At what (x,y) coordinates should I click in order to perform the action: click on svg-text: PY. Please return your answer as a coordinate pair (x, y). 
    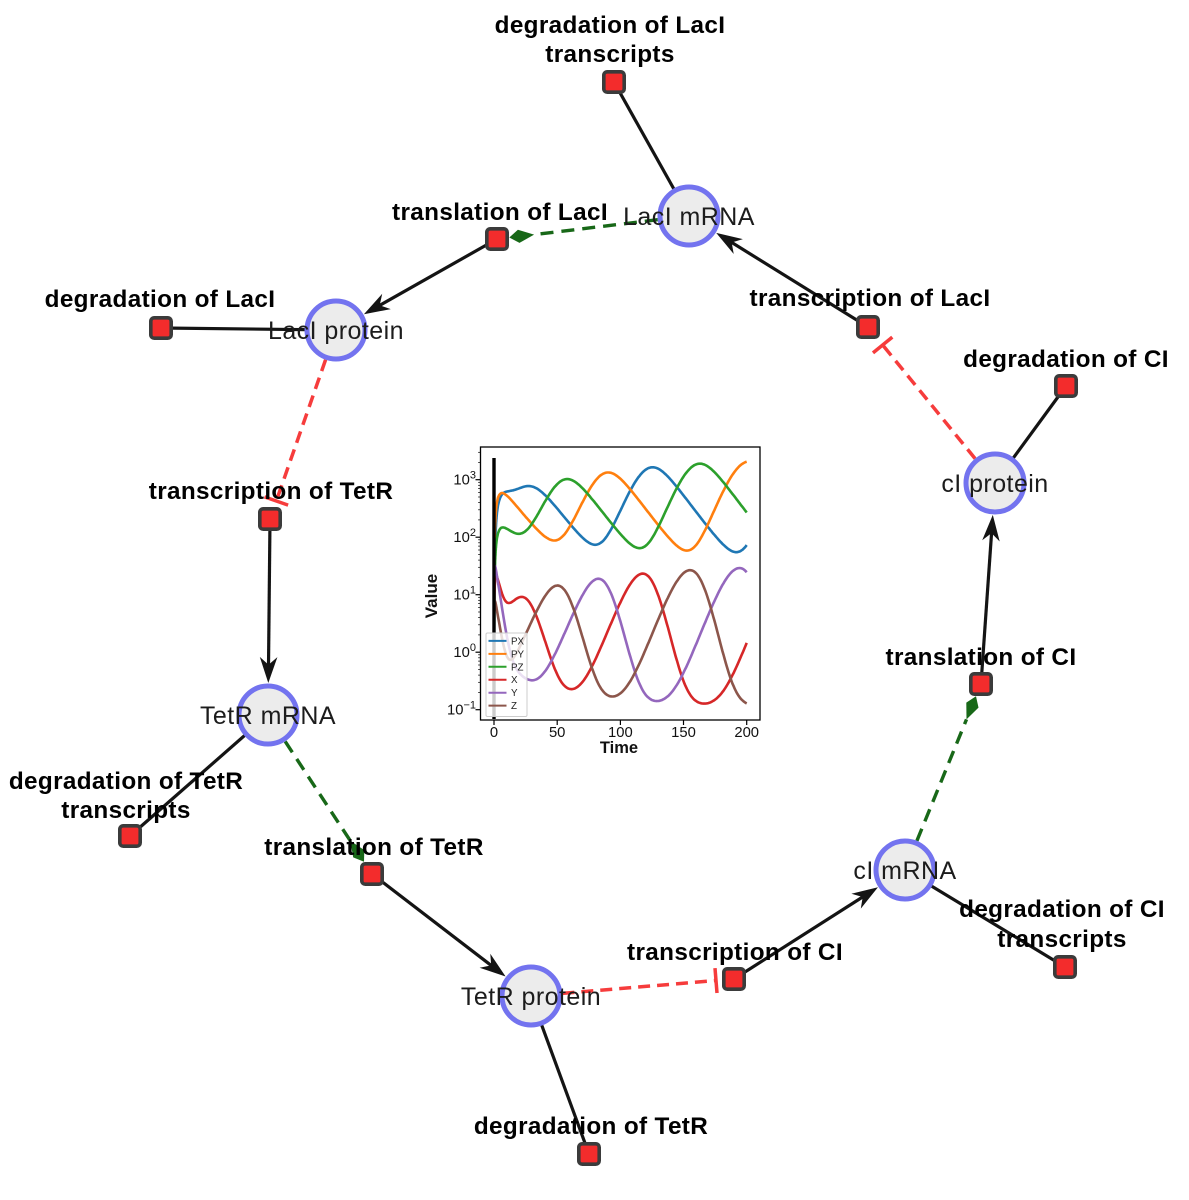
    Looking at the image, I should click on (518, 654).